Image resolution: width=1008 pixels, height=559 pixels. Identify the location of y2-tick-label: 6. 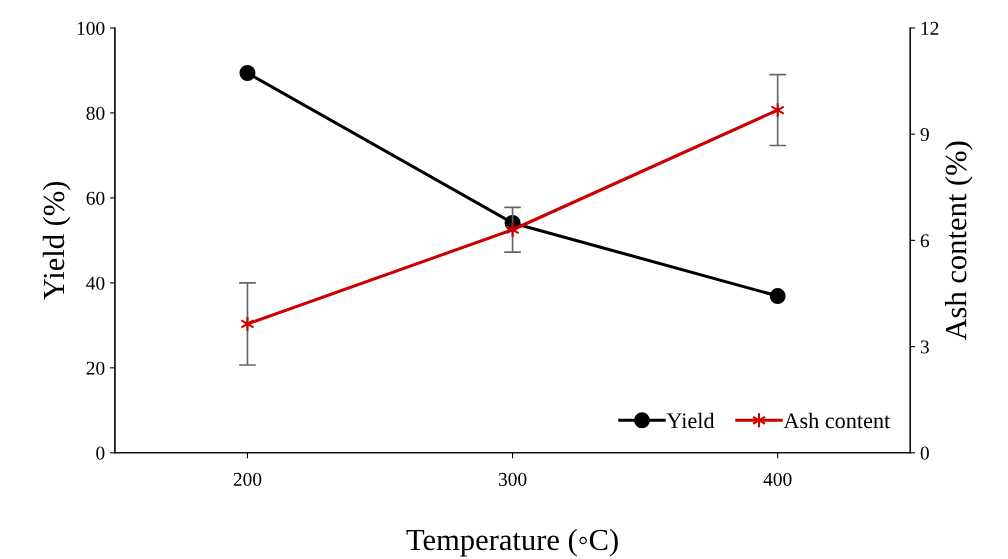
(925, 241).